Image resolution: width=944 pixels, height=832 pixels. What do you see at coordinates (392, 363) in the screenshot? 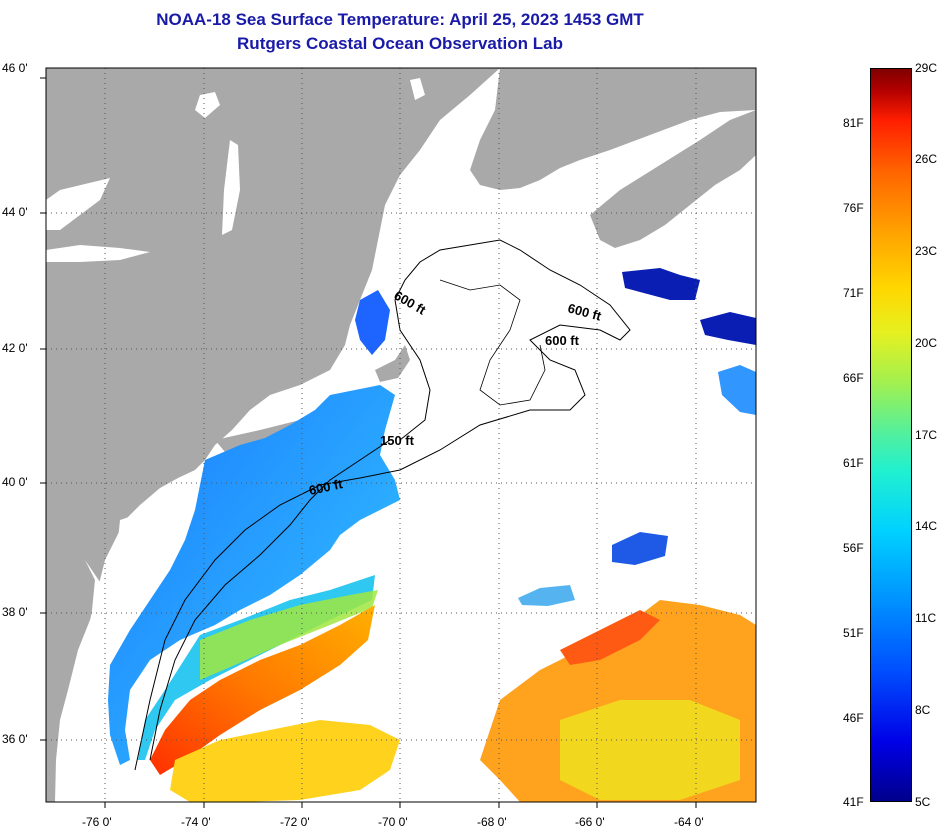
I see `land-cape-cod` at bounding box center [392, 363].